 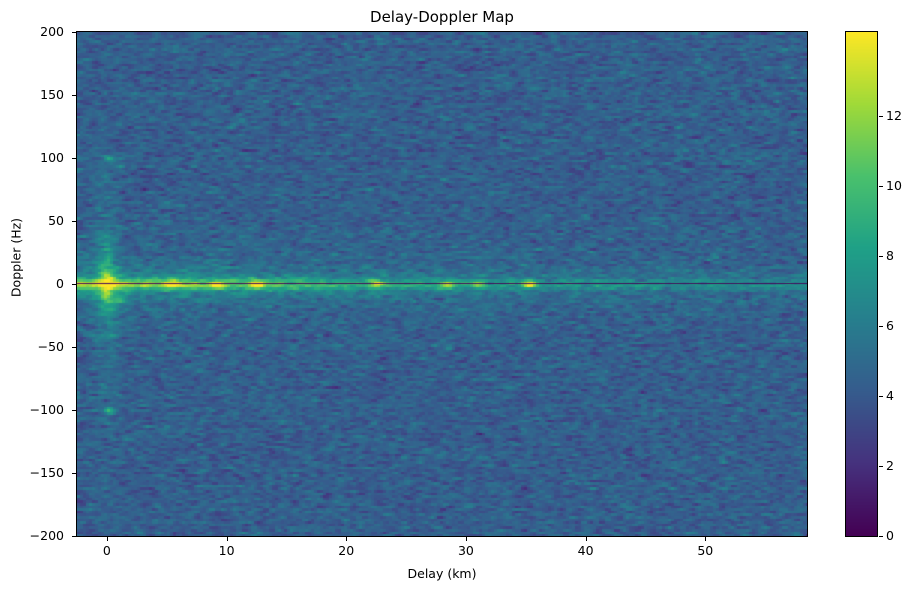 I want to click on page-title: Delay-Doppler Map, so click(x=442, y=17).